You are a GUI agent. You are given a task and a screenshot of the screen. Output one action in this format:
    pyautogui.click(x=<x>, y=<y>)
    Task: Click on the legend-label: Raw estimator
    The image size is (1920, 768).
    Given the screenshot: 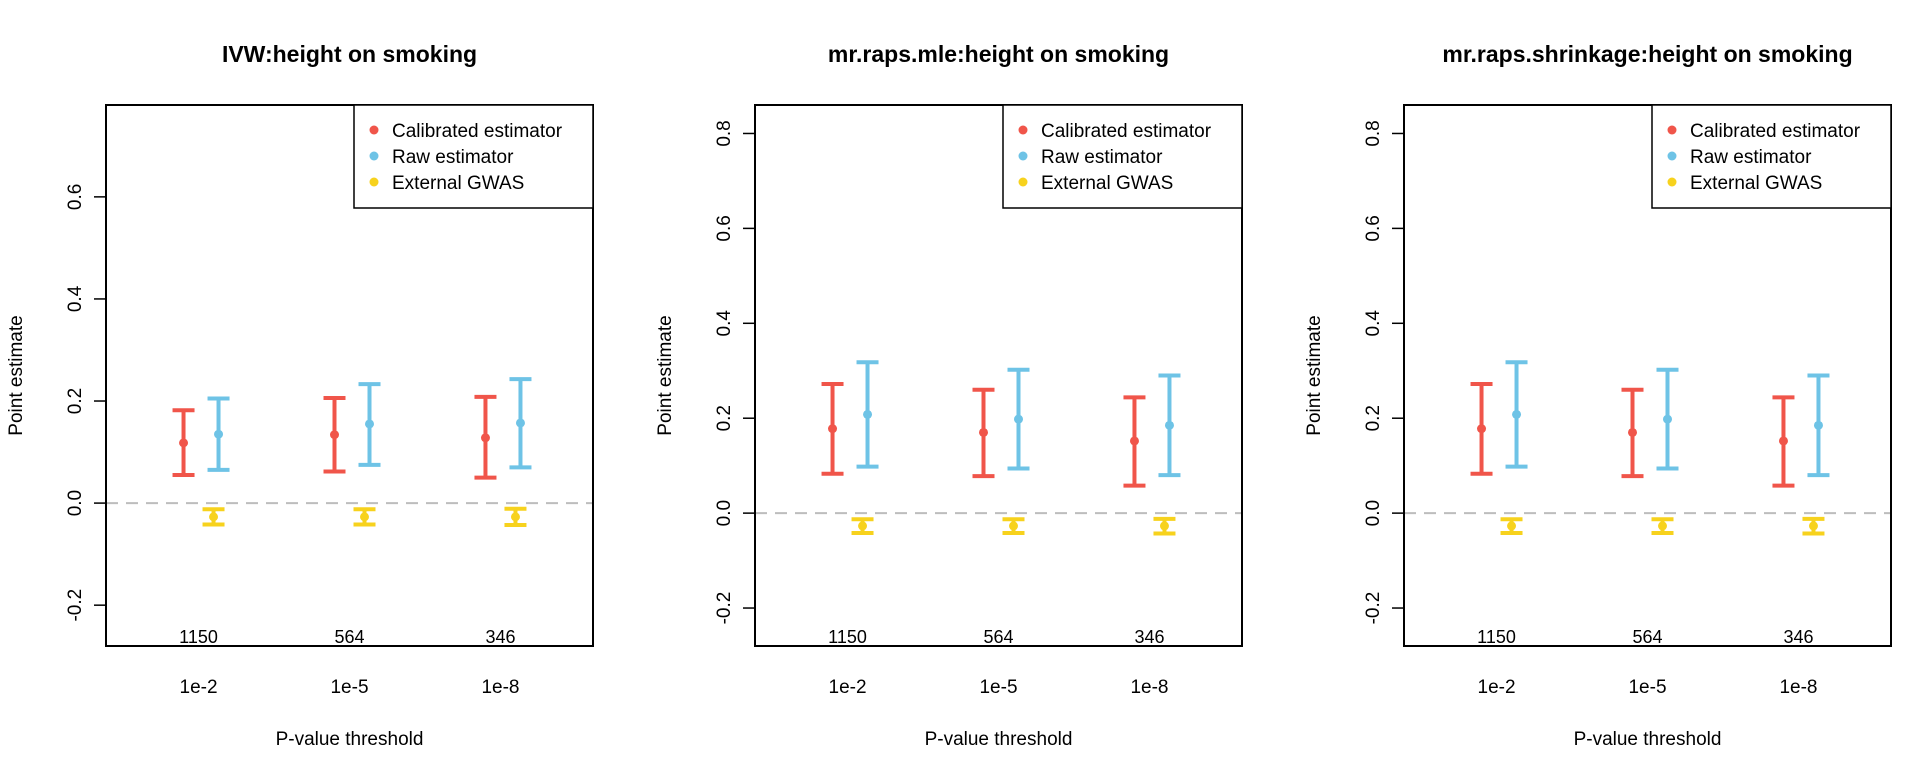 What is the action you would take?
    pyautogui.click(x=1751, y=157)
    